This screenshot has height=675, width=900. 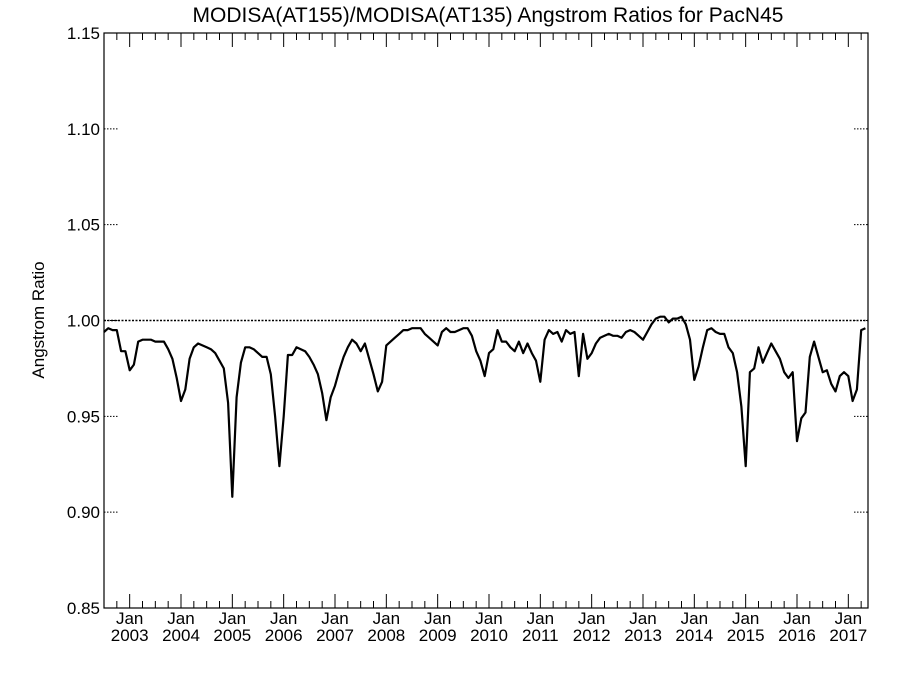 I want to click on x-tick-year-label: 2005, so click(x=232, y=635).